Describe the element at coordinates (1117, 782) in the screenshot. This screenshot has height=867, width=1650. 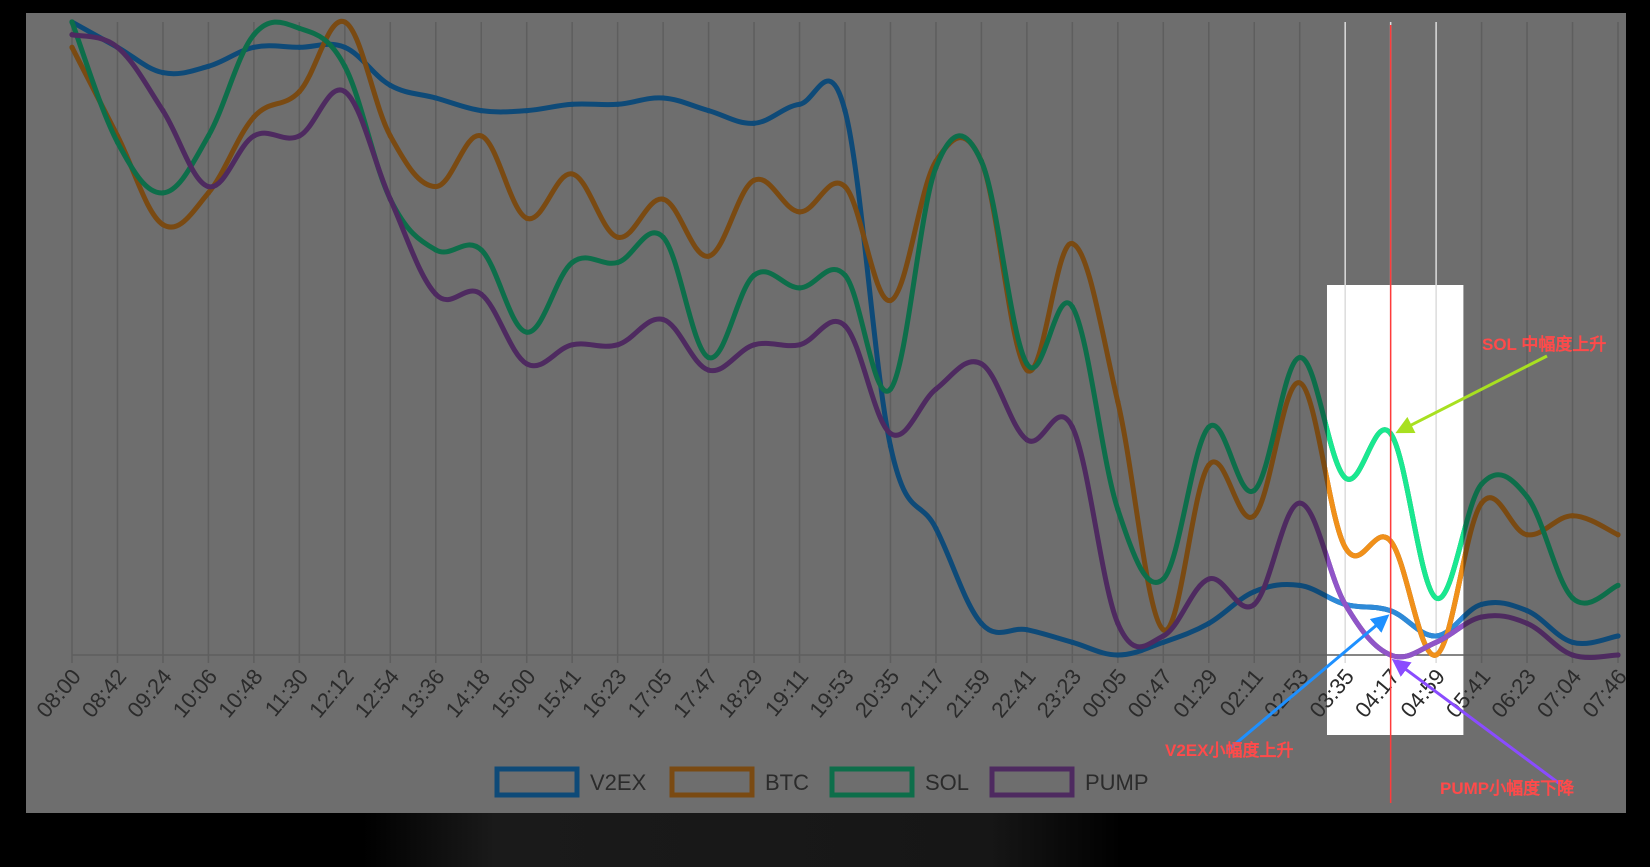
I see `legend-label-pump: PUMP` at that location.